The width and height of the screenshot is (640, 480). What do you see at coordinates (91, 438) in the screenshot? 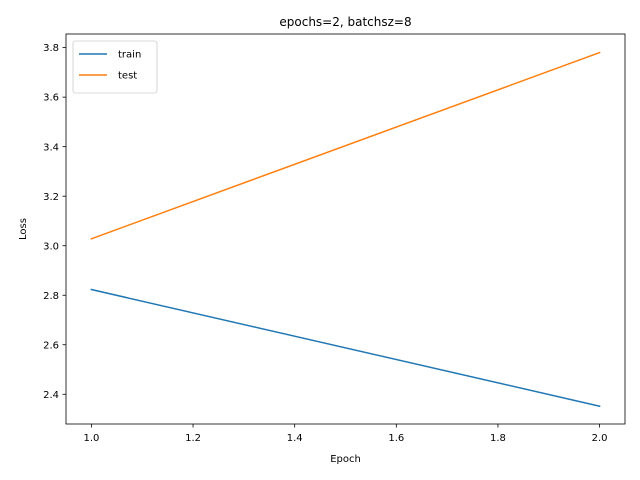
I see `x-tick-label: 1.0` at bounding box center [91, 438].